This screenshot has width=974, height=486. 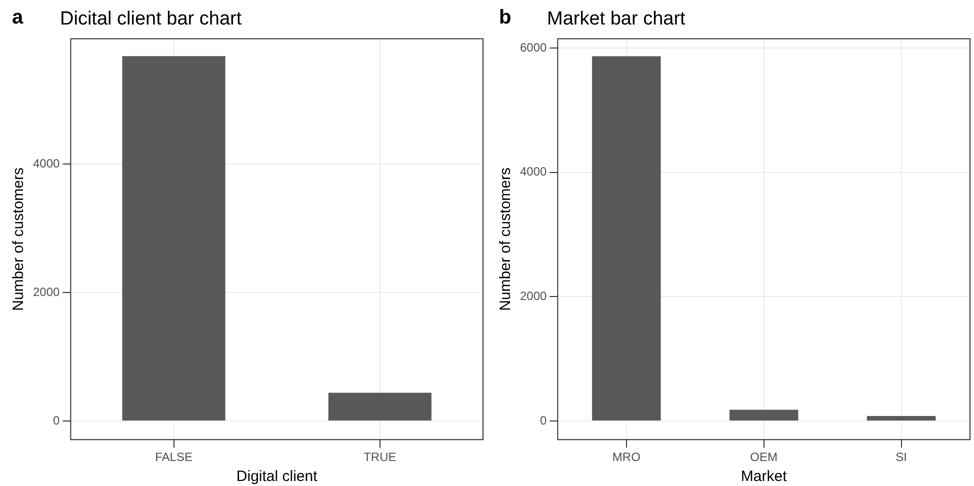 What do you see at coordinates (18, 17) in the screenshot?
I see `text: a` at bounding box center [18, 17].